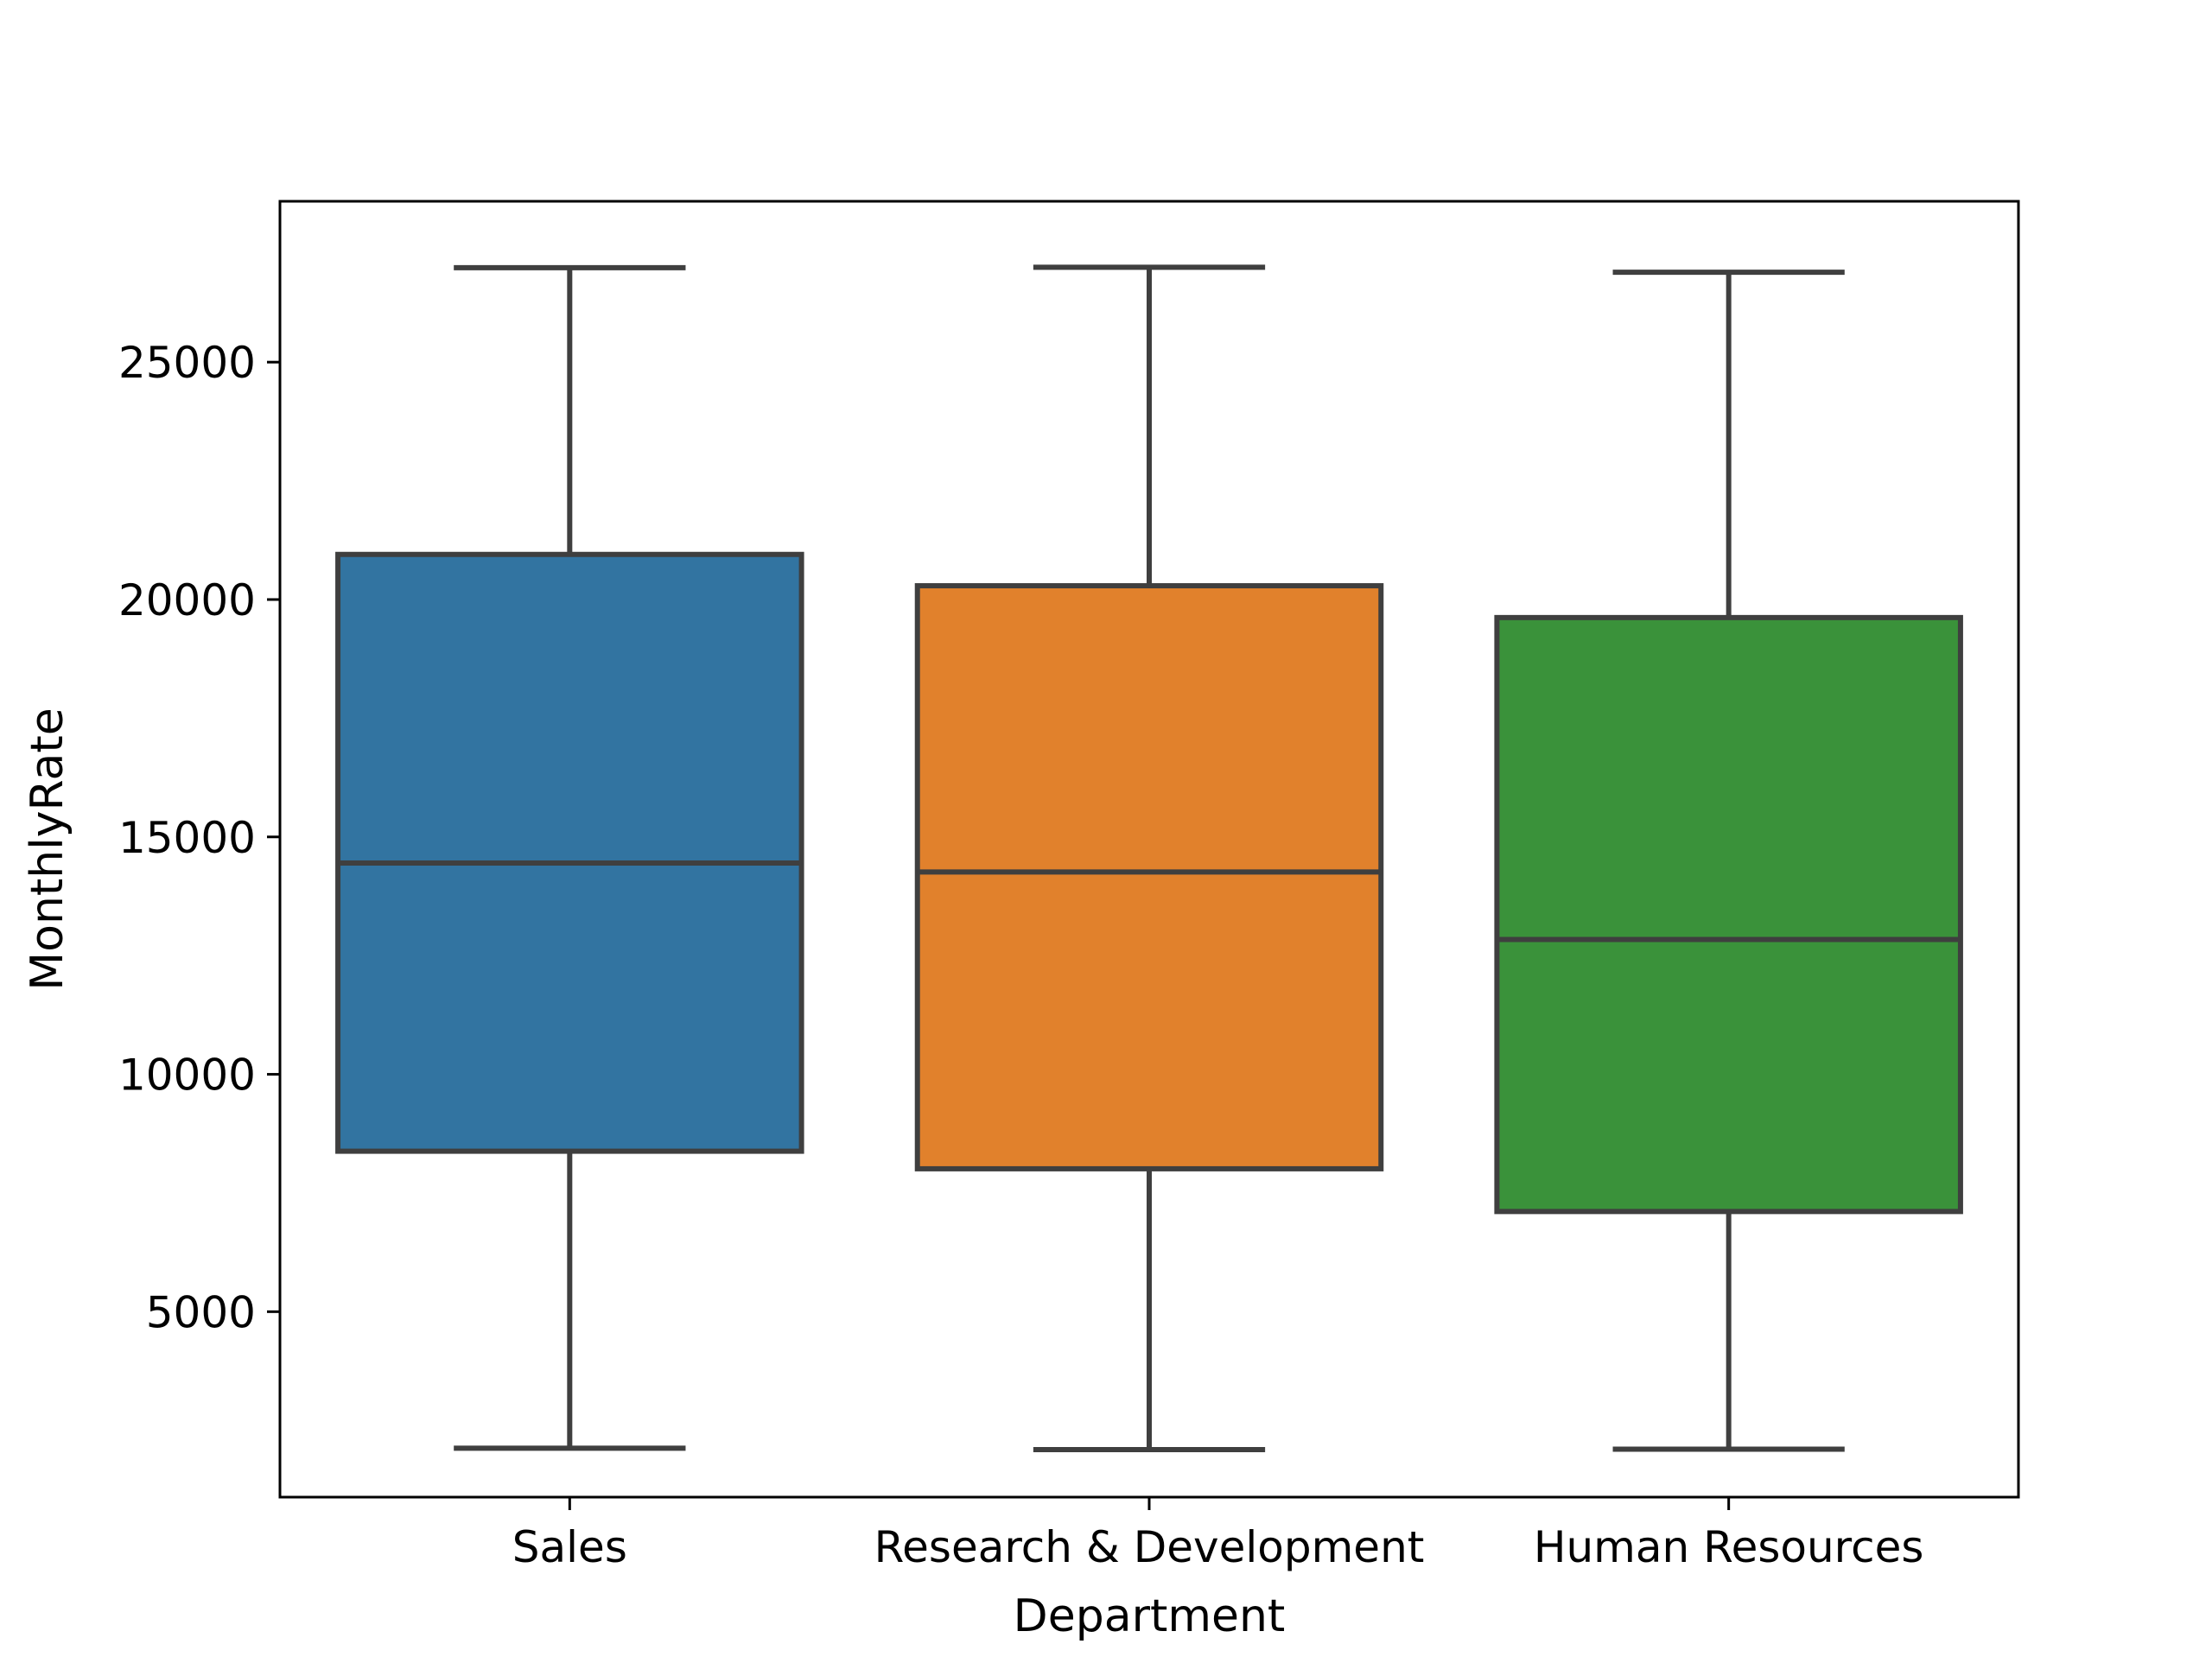 Image resolution: width=2212 pixels, height=1663 pixels. What do you see at coordinates (187, 363) in the screenshot?
I see `y-tick-label: 25000` at bounding box center [187, 363].